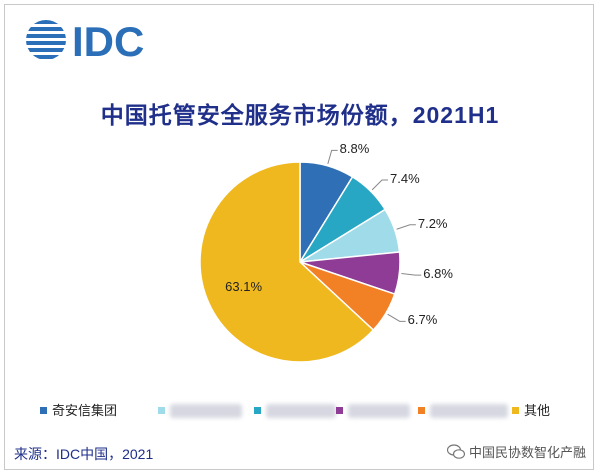 This screenshot has height=476, width=600. What do you see at coordinates (527, 452) in the screenshot?
I see `watermark-text: 中国民协数智化产融` at bounding box center [527, 452].